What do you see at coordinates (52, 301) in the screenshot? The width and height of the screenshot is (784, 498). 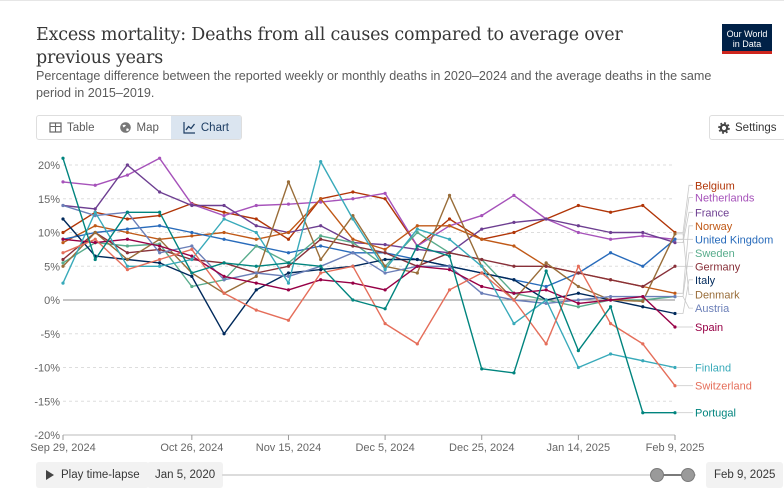 I see `y-tick-label: 0%` at bounding box center [52, 301].